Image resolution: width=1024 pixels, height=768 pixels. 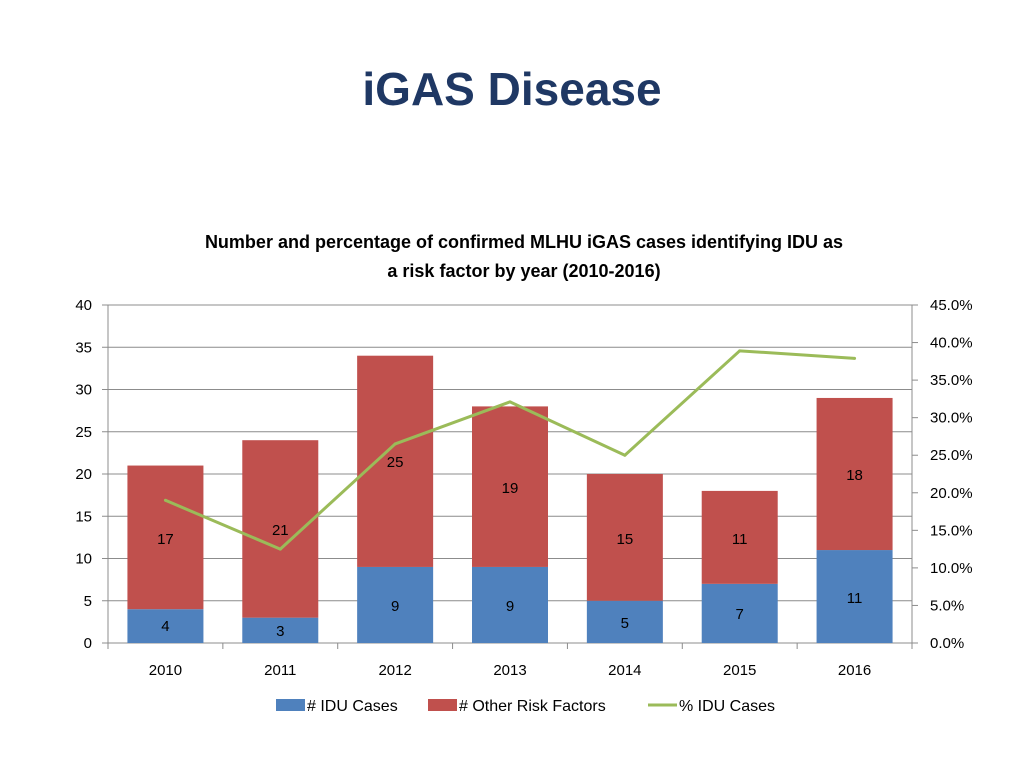 I want to click on data-label-idu: 4, so click(x=165, y=626).